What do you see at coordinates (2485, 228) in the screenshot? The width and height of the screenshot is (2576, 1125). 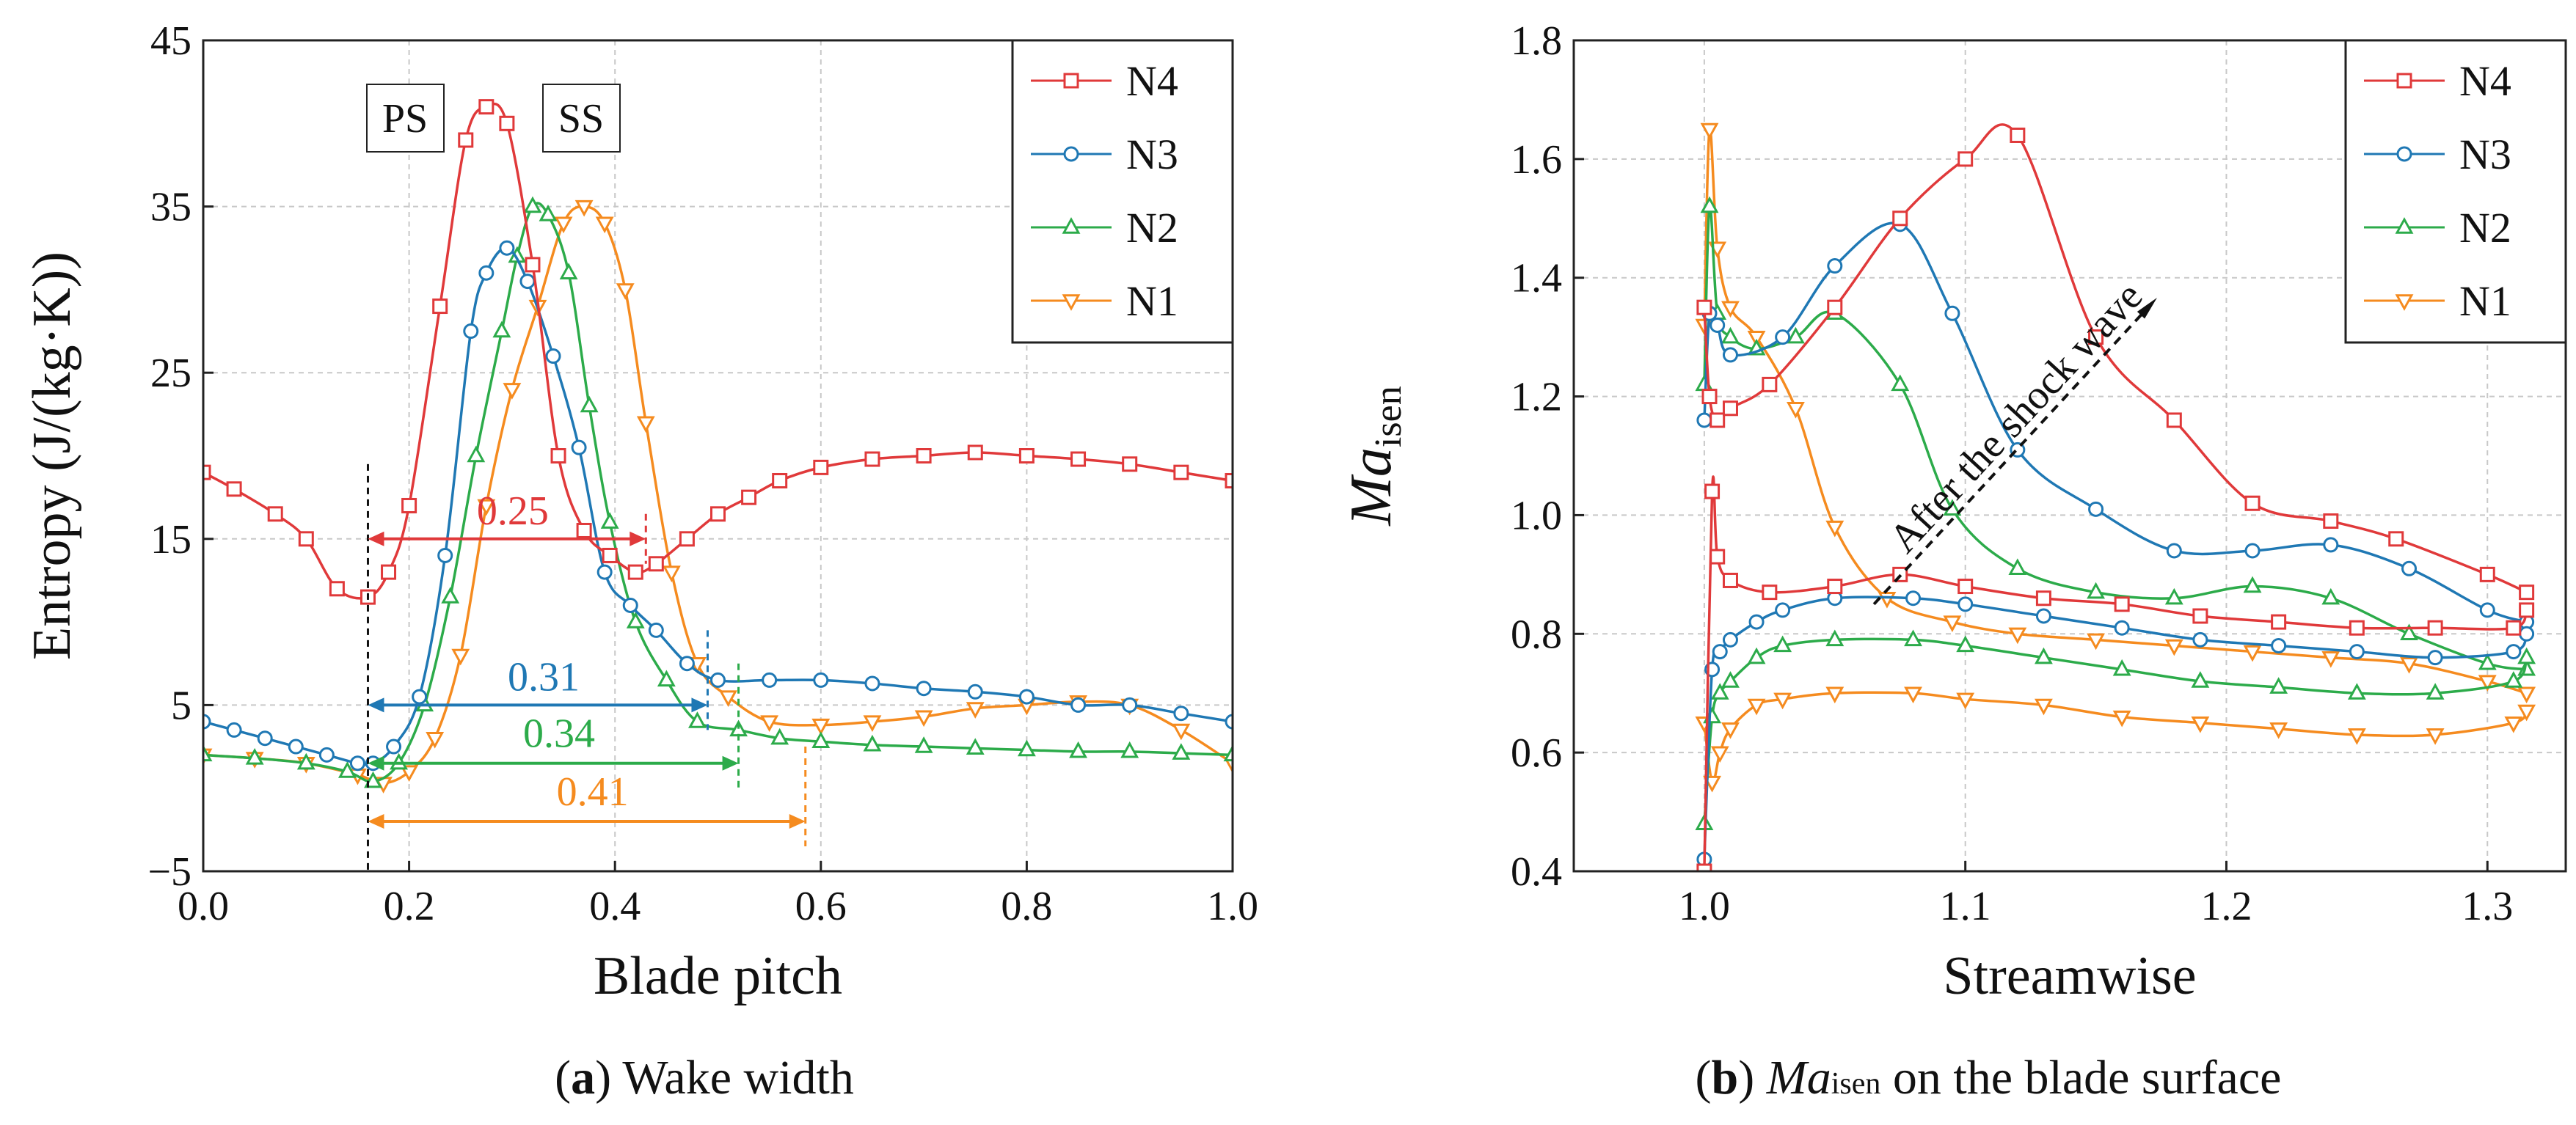 I see `b-legend-label-N2: N2` at bounding box center [2485, 228].